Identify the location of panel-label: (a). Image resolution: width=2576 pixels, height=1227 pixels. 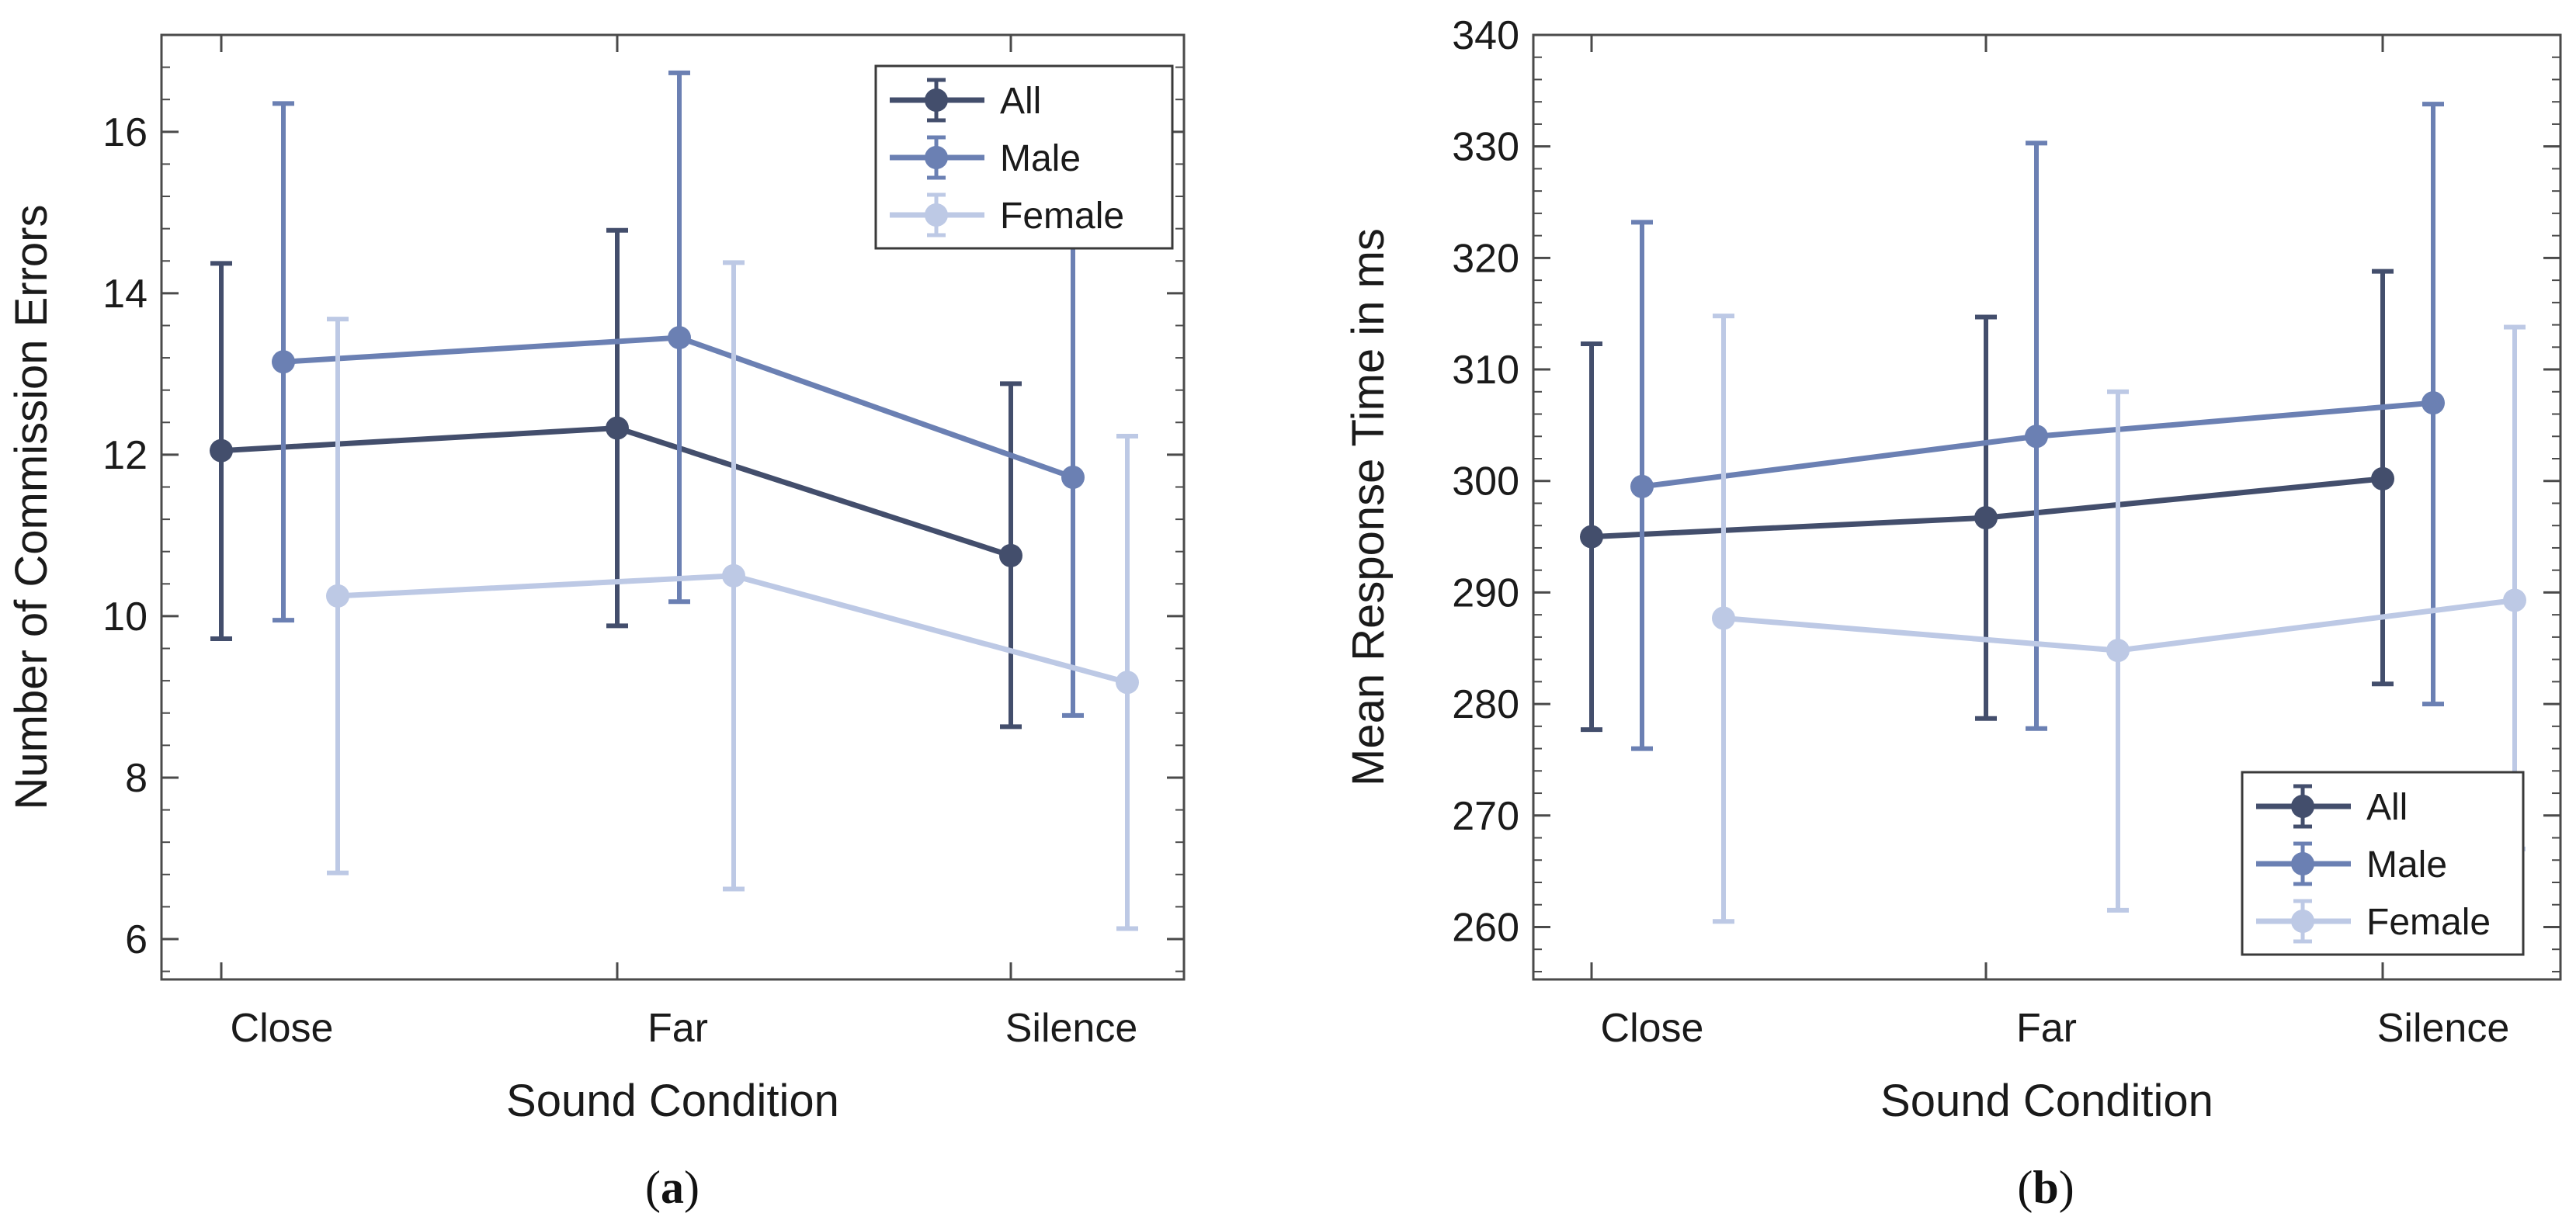
(672, 1188).